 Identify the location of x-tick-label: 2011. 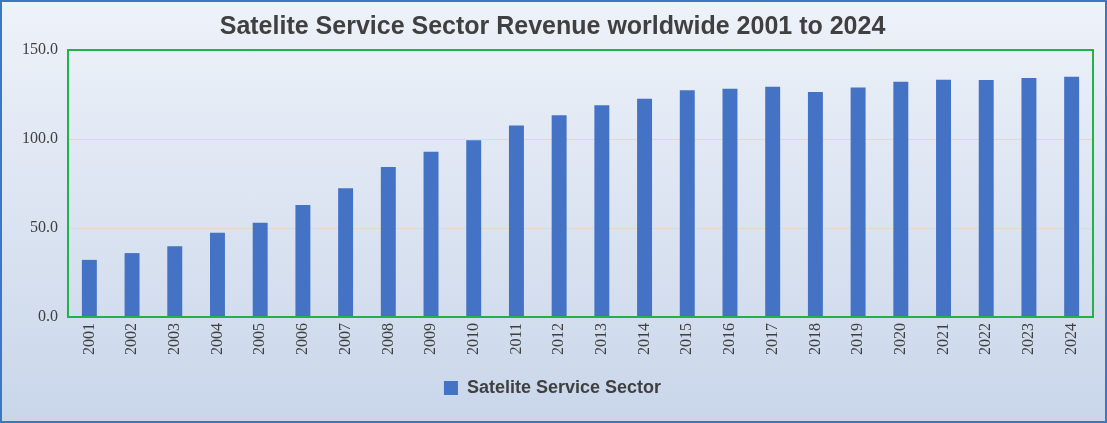
(515, 339).